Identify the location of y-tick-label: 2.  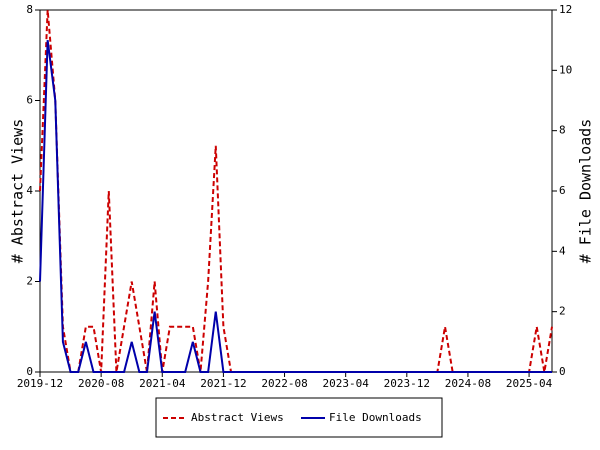
(29, 281).